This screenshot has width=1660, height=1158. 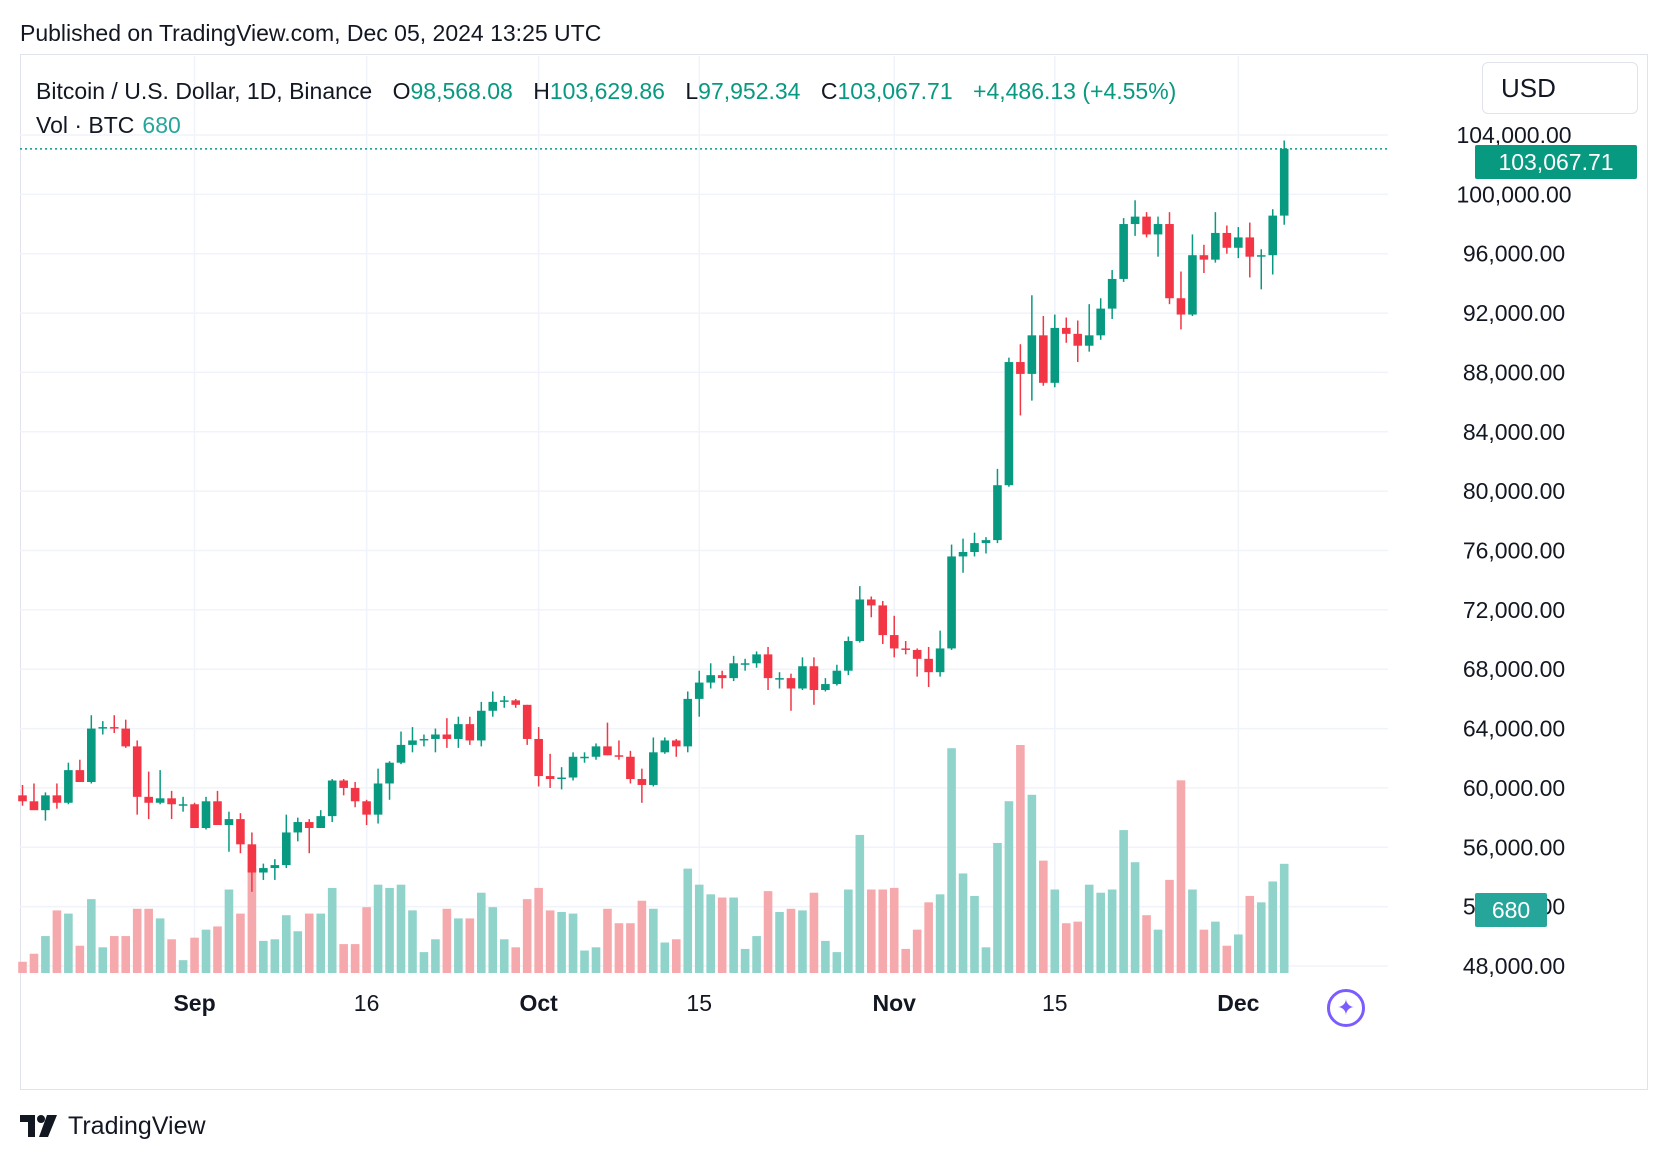 What do you see at coordinates (85, 125) in the screenshot?
I see `volume-label: Vol · BTC` at bounding box center [85, 125].